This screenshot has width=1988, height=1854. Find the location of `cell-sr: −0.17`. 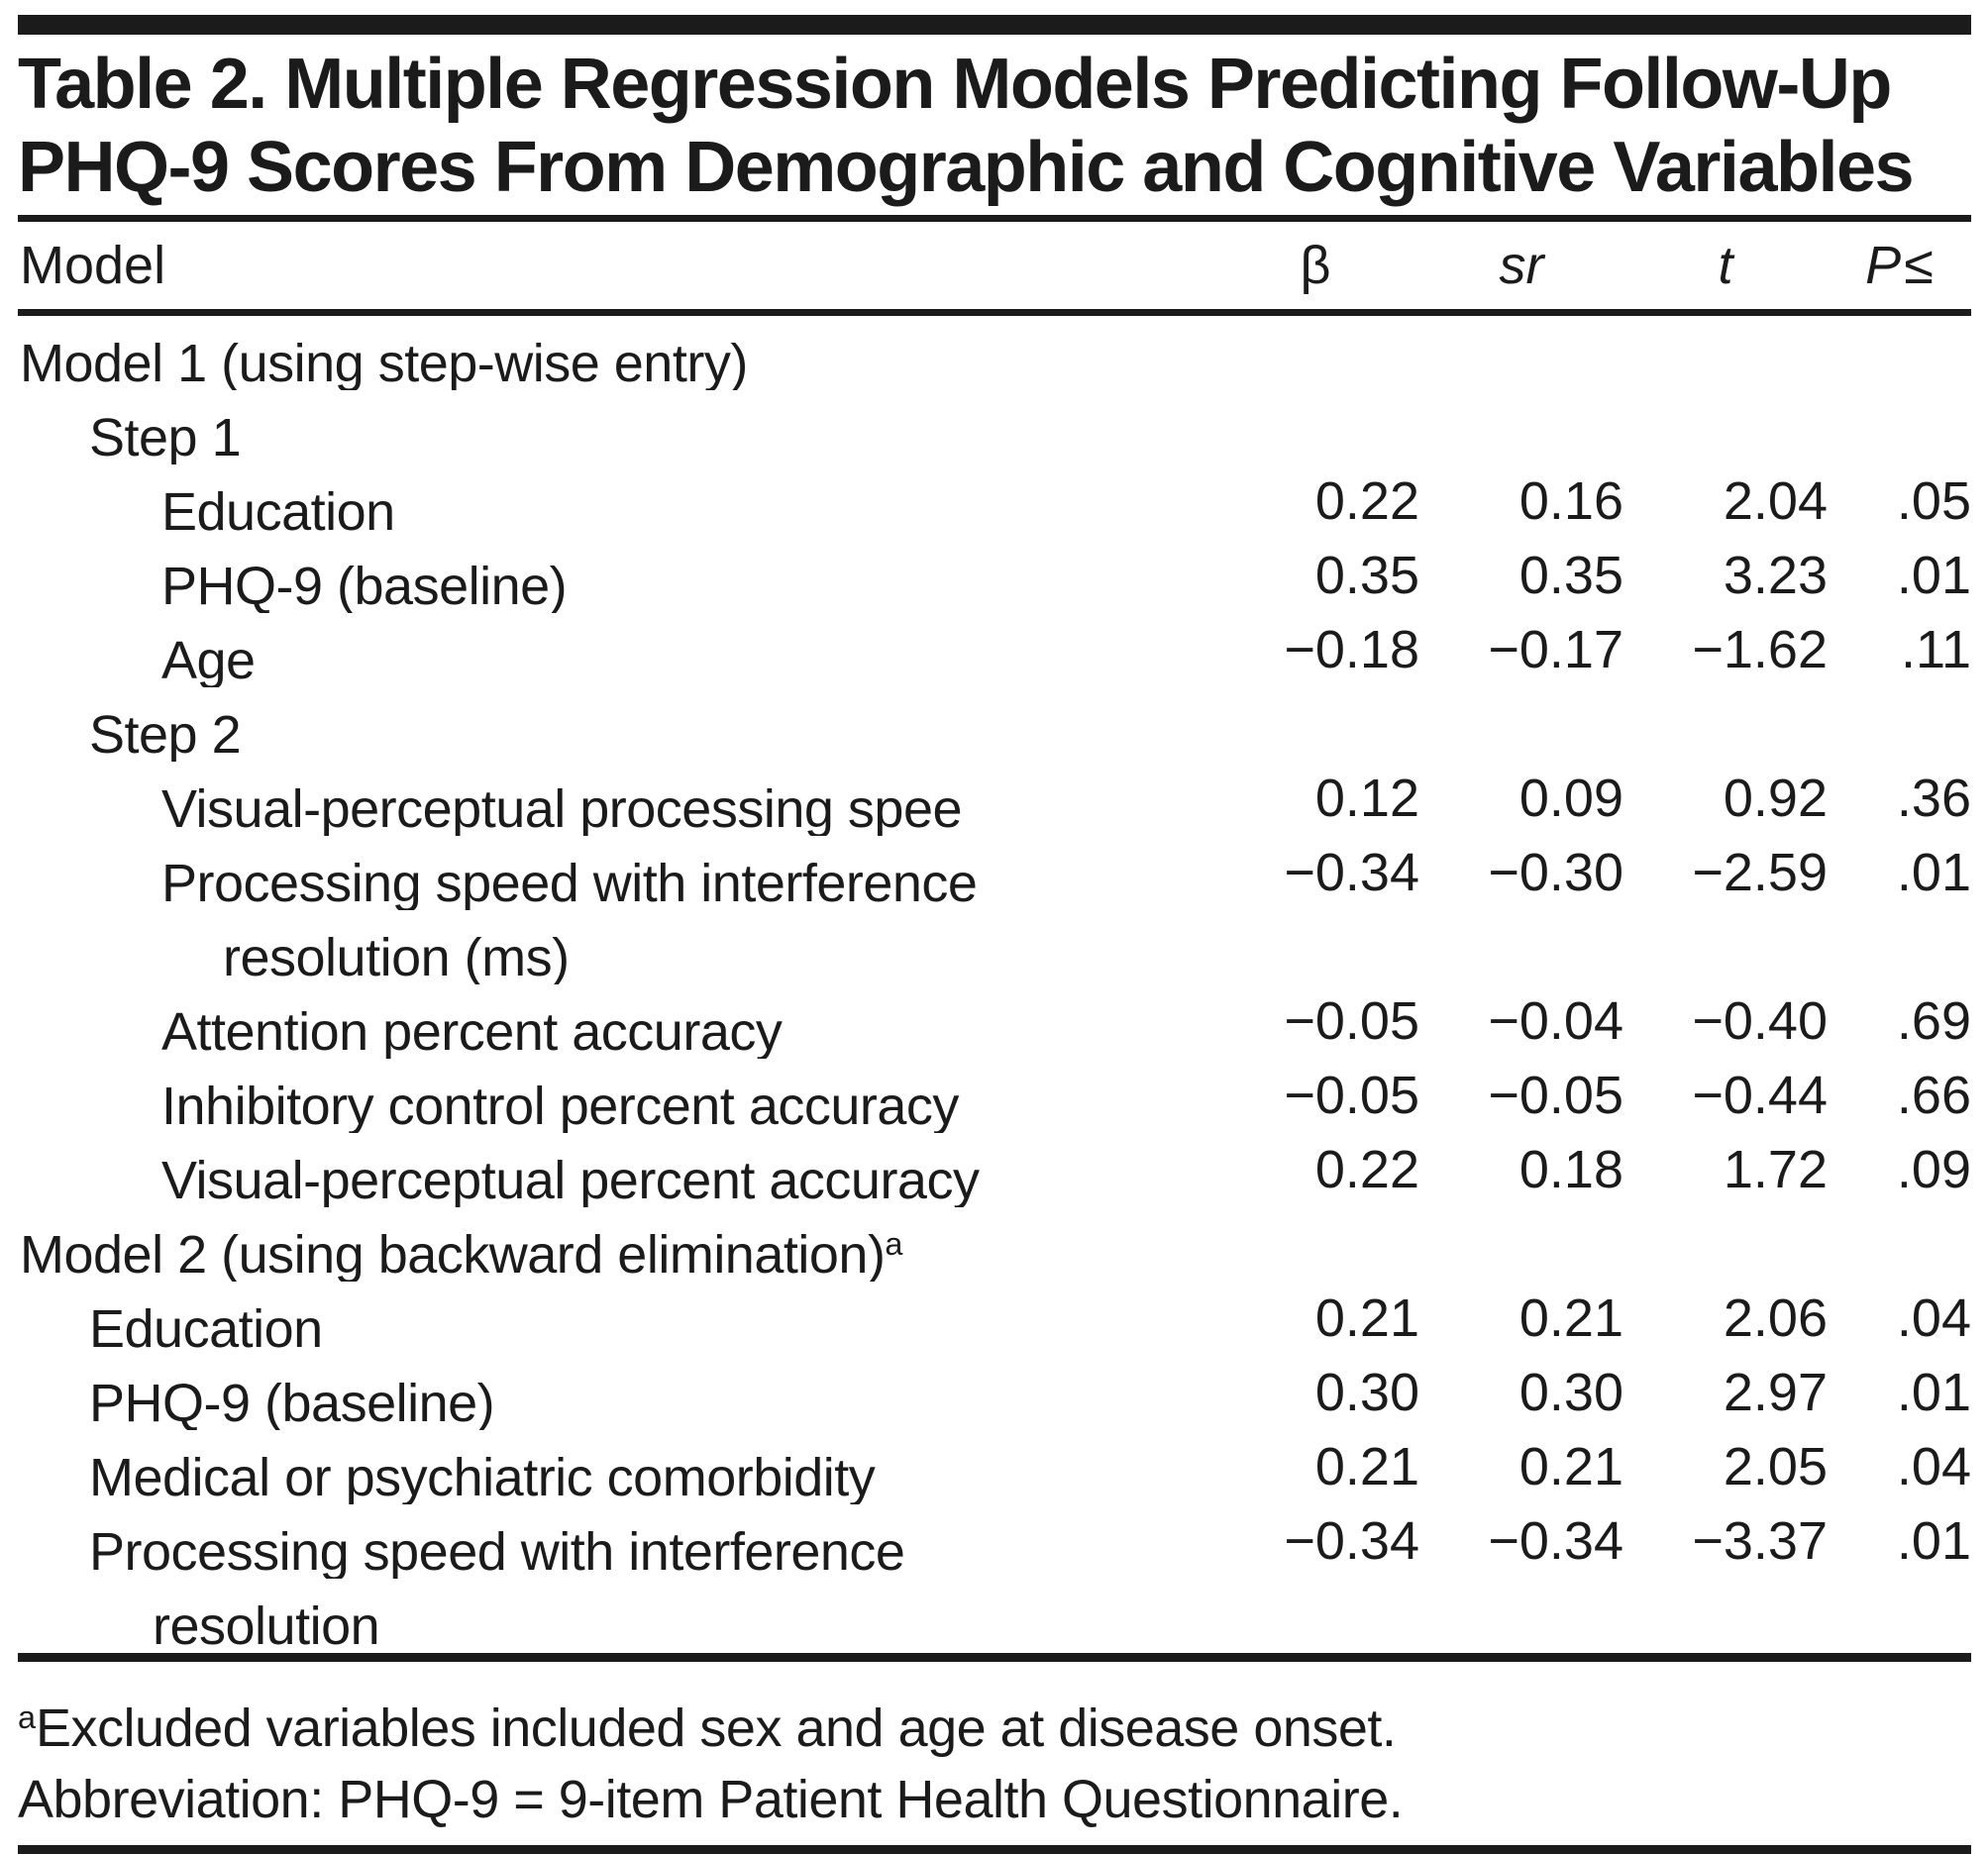

cell-sr: −0.17 is located at coordinates (1555, 649).